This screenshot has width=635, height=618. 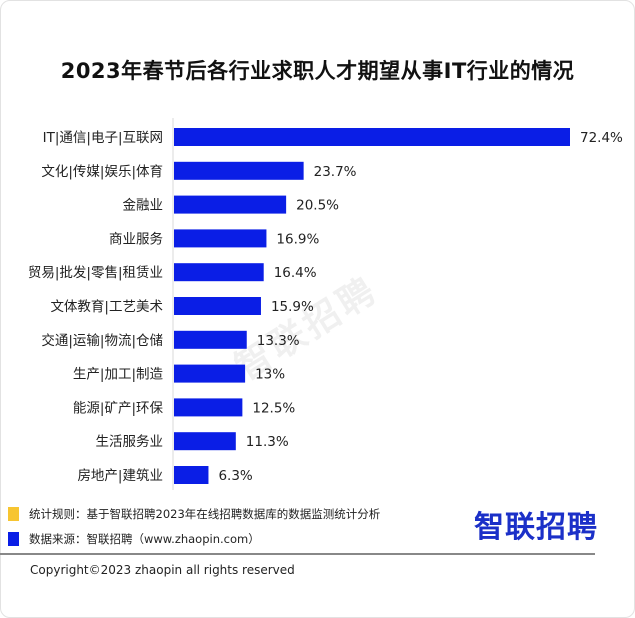 I want to click on rule-text: 统计规则：基于智联招聘2023年在线招聘数据库的数据监测统计分析, so click(x=205, y=514).